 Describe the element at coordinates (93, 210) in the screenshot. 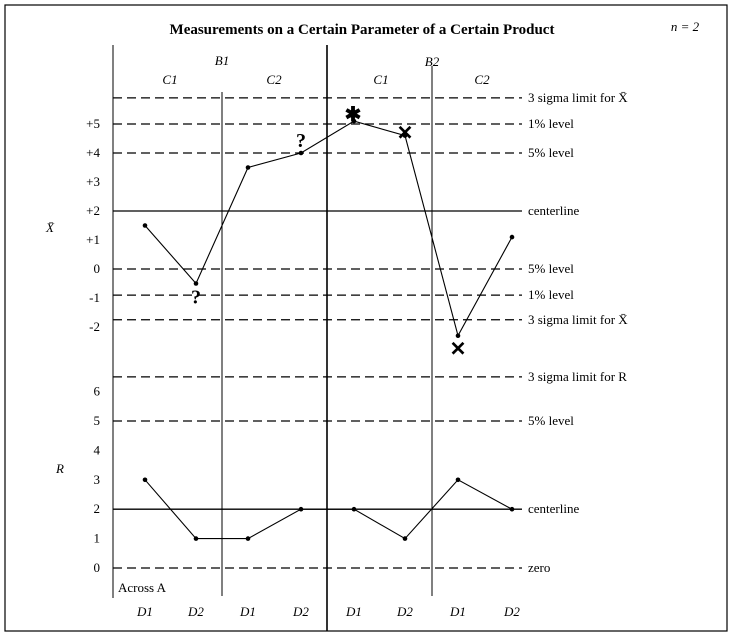

I see `xbar-tick-label: +2` at that location.